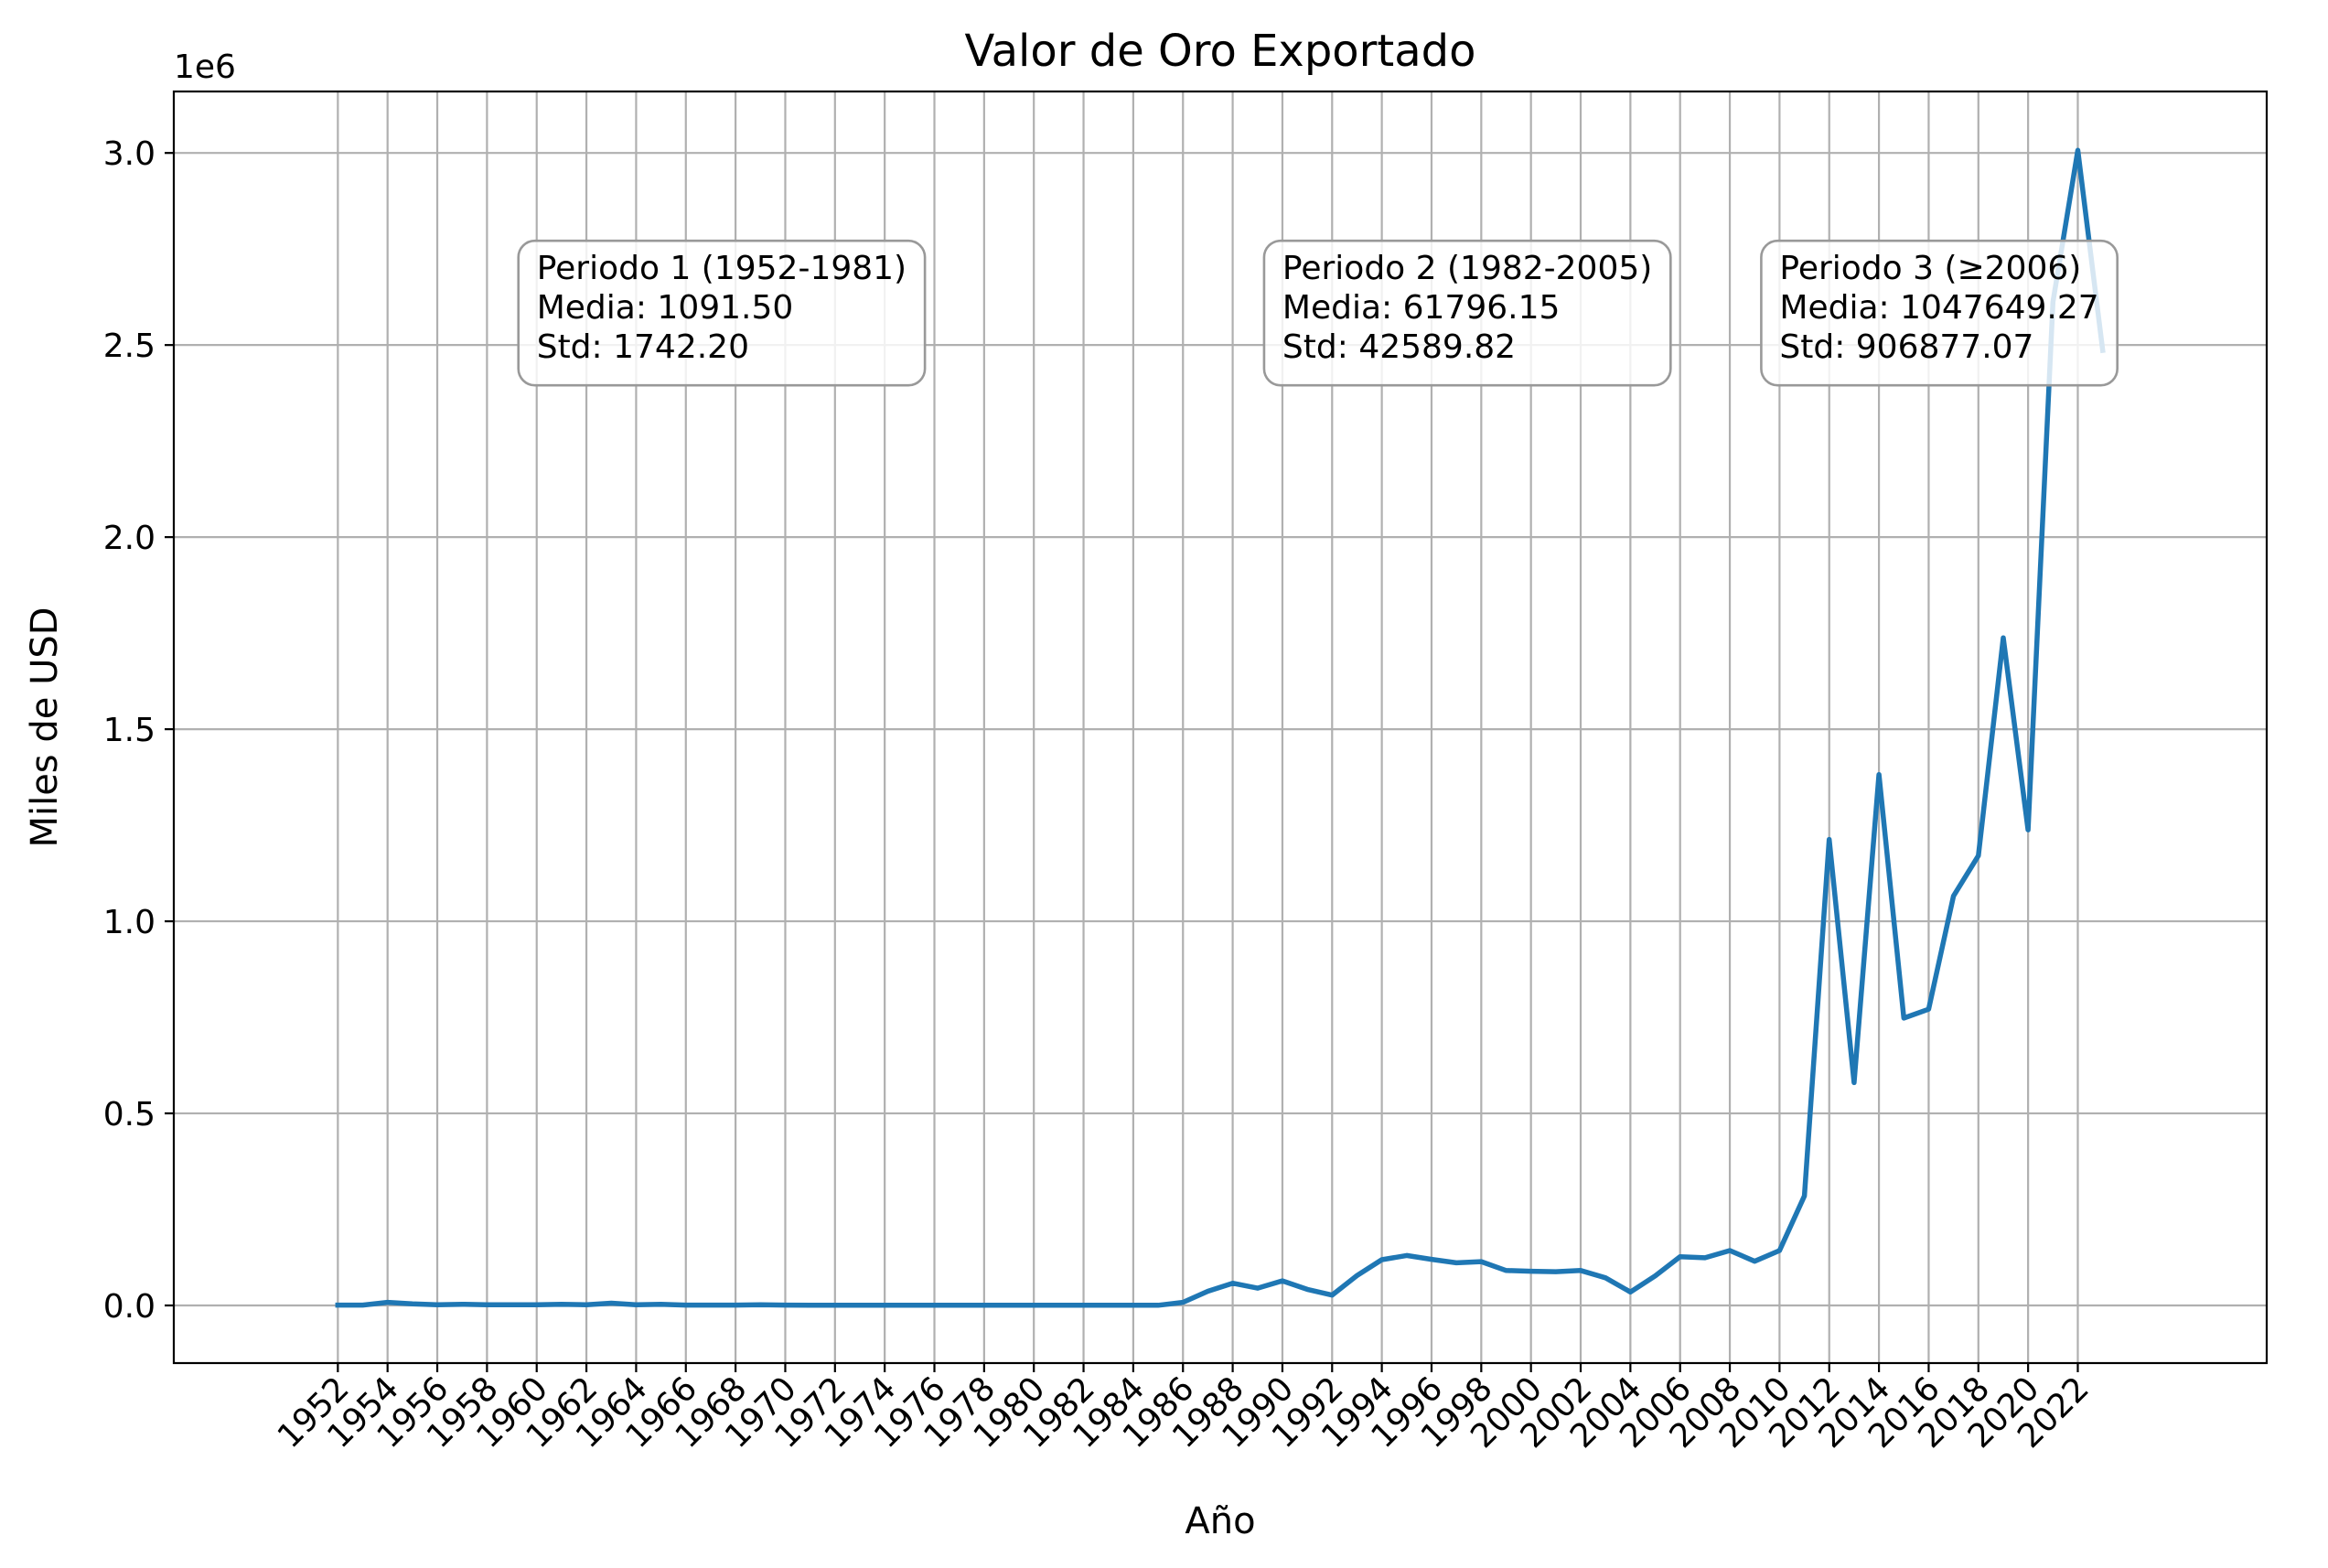  What do you see at coordinates (1930, 268) in the screenshot?
I see `annotation-line: Periodo 3 (≥2006)` at bounding box center [1930, 268].